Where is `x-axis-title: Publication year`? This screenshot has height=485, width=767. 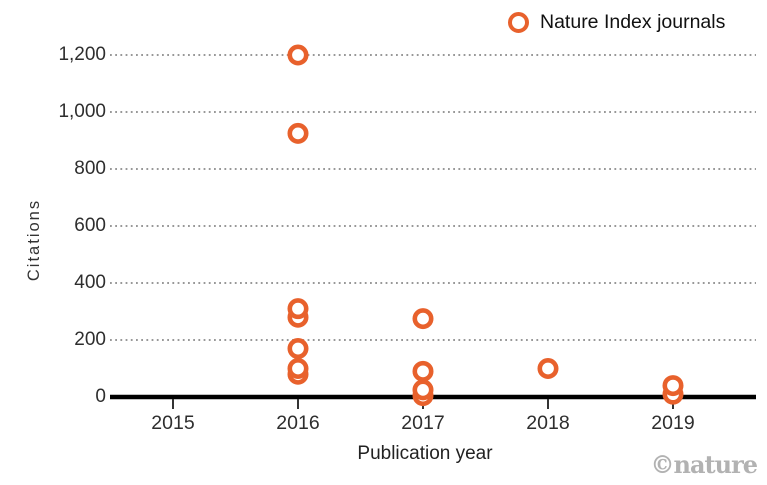 x-axis-title: Publication year is located at coordinates (425, 453).